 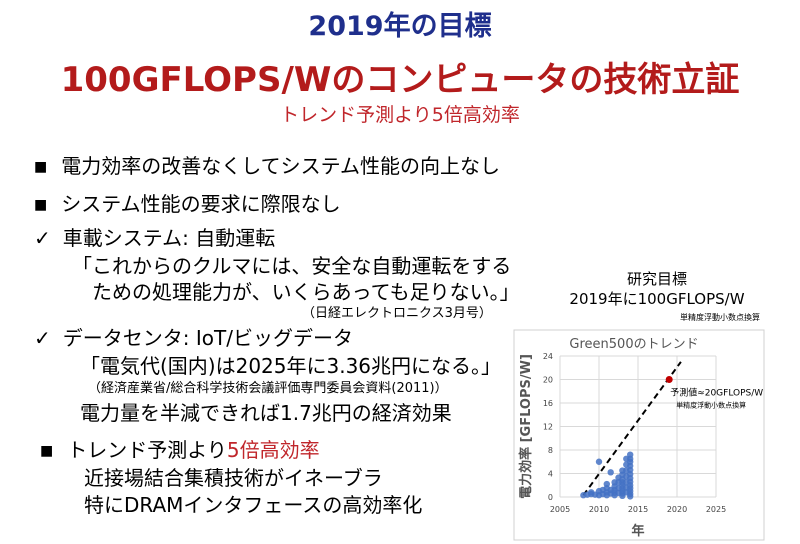 What do you see at coordinates (273, 450) in the screenshot?
I see `highlight-text: 5倍高効率` at bounding box center [273, 450].